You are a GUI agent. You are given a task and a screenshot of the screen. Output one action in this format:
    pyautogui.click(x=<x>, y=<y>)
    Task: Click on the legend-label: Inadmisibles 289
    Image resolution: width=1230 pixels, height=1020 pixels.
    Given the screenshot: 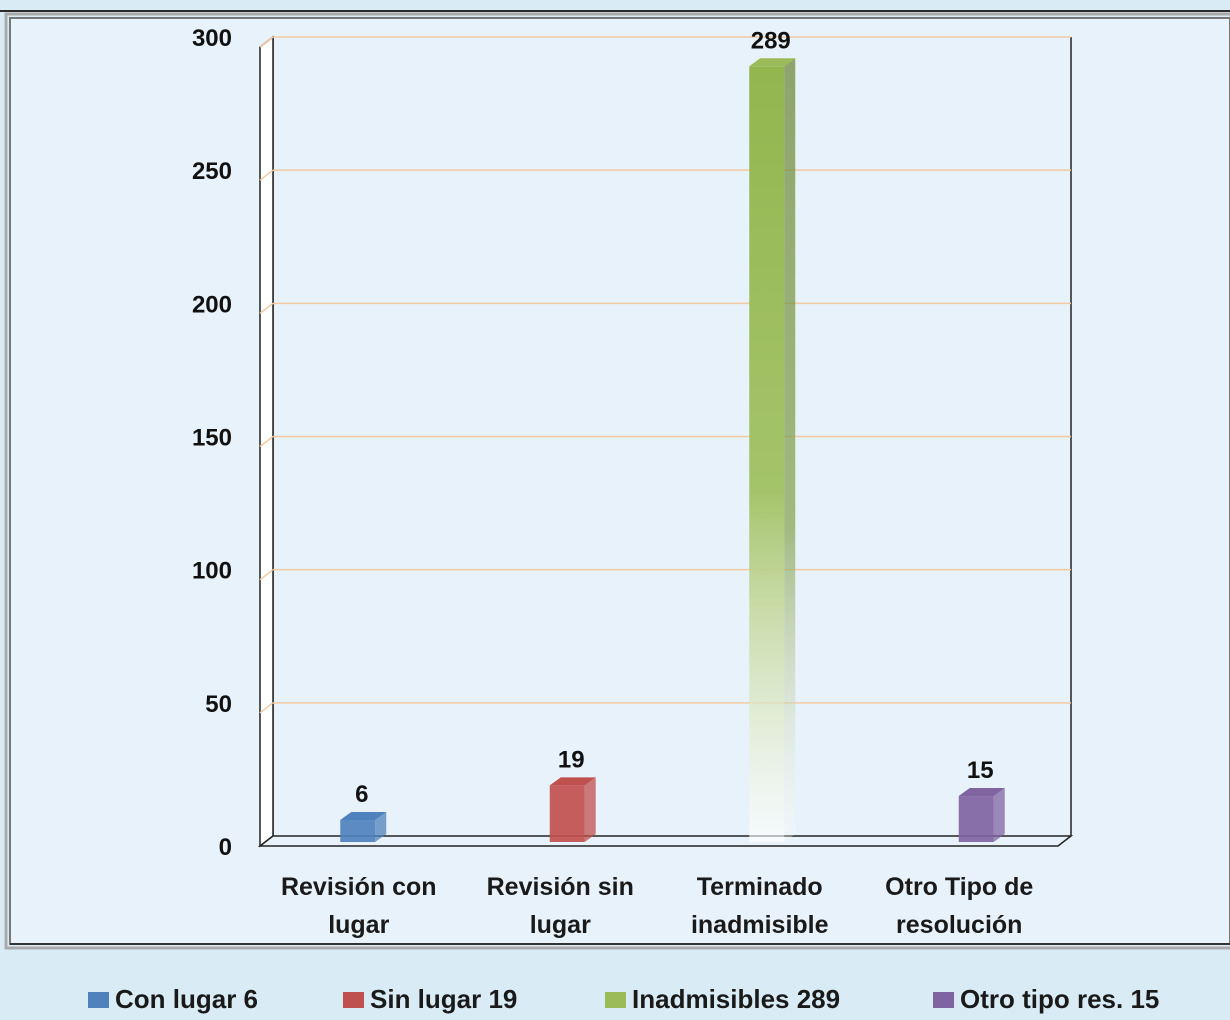 What is the action you would take?
    pyautogui.click(x=736, y=999)
    